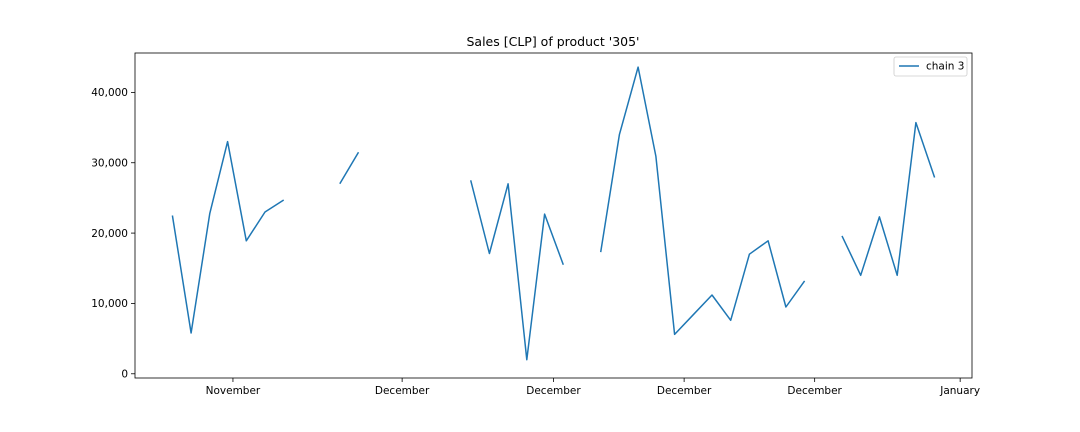 This screenshot has height=432, width=1080. What do you see at coordinates (109, 164) in the screenshot?
I see `y-tick-label: 30,000` at bounding box center [109, 164].